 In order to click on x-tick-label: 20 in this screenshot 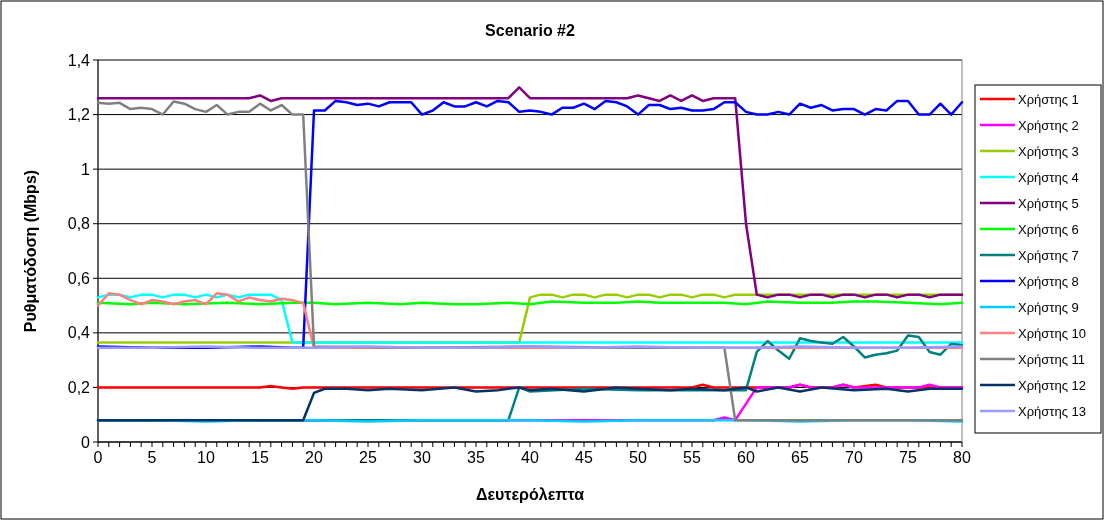, I will do `click(314, 457)`.